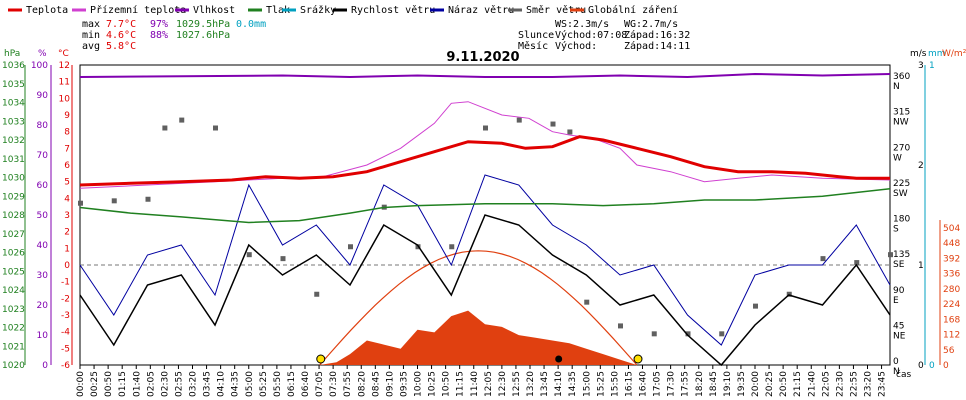 This screenshot has width=966, height=400. Describe the element at coordinates (376, 384) in the screenshot. I see `x-tick-label: 08:45` at that location.